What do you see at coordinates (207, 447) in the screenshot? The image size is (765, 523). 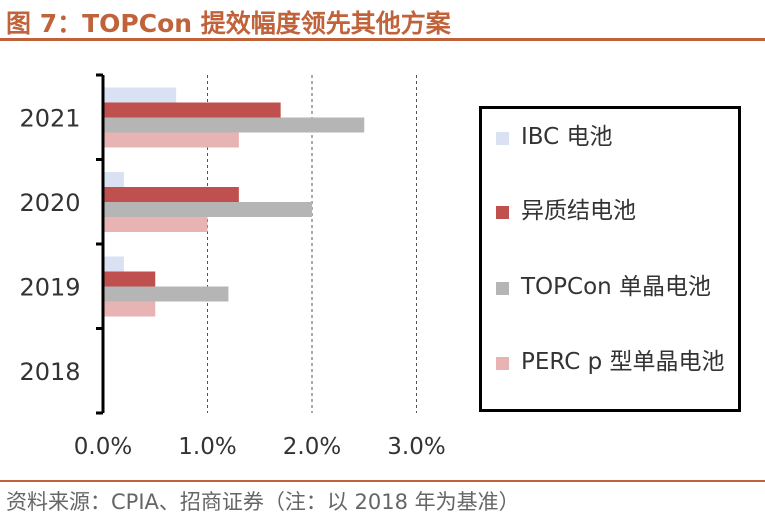 I see `x-tick-label: 1.0%` at bounding box center [207, 447].